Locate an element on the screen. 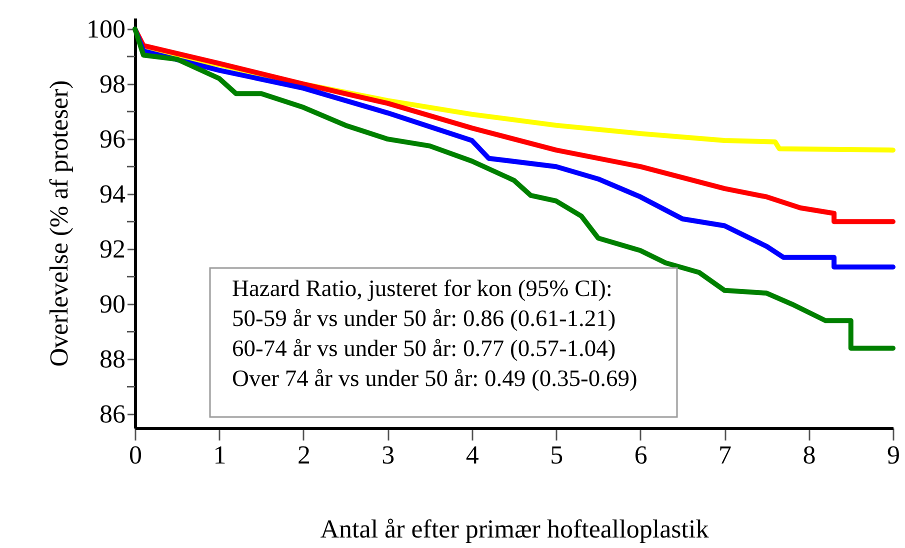  y-tick-label: 88 is located at coordinates (113, 359).